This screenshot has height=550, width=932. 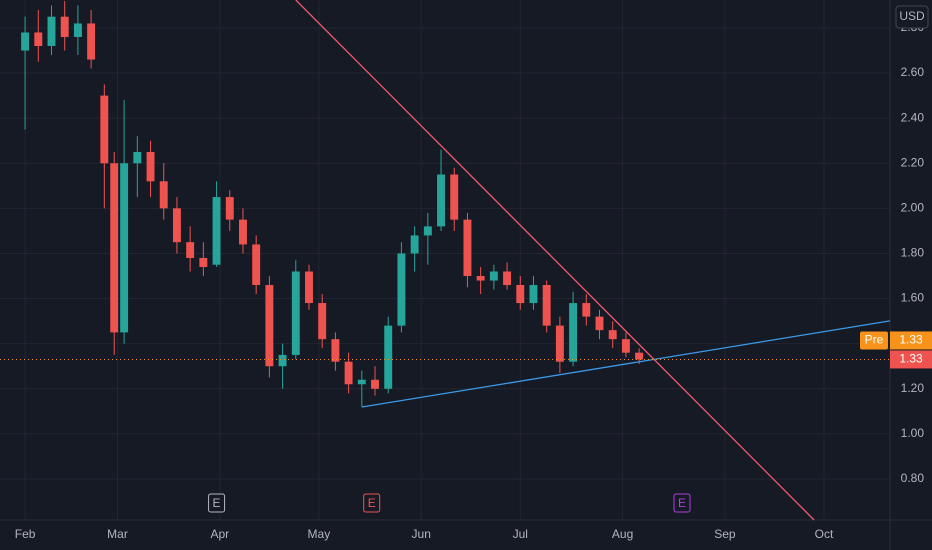 I want to click on trendline, so click(x=626, y=364).